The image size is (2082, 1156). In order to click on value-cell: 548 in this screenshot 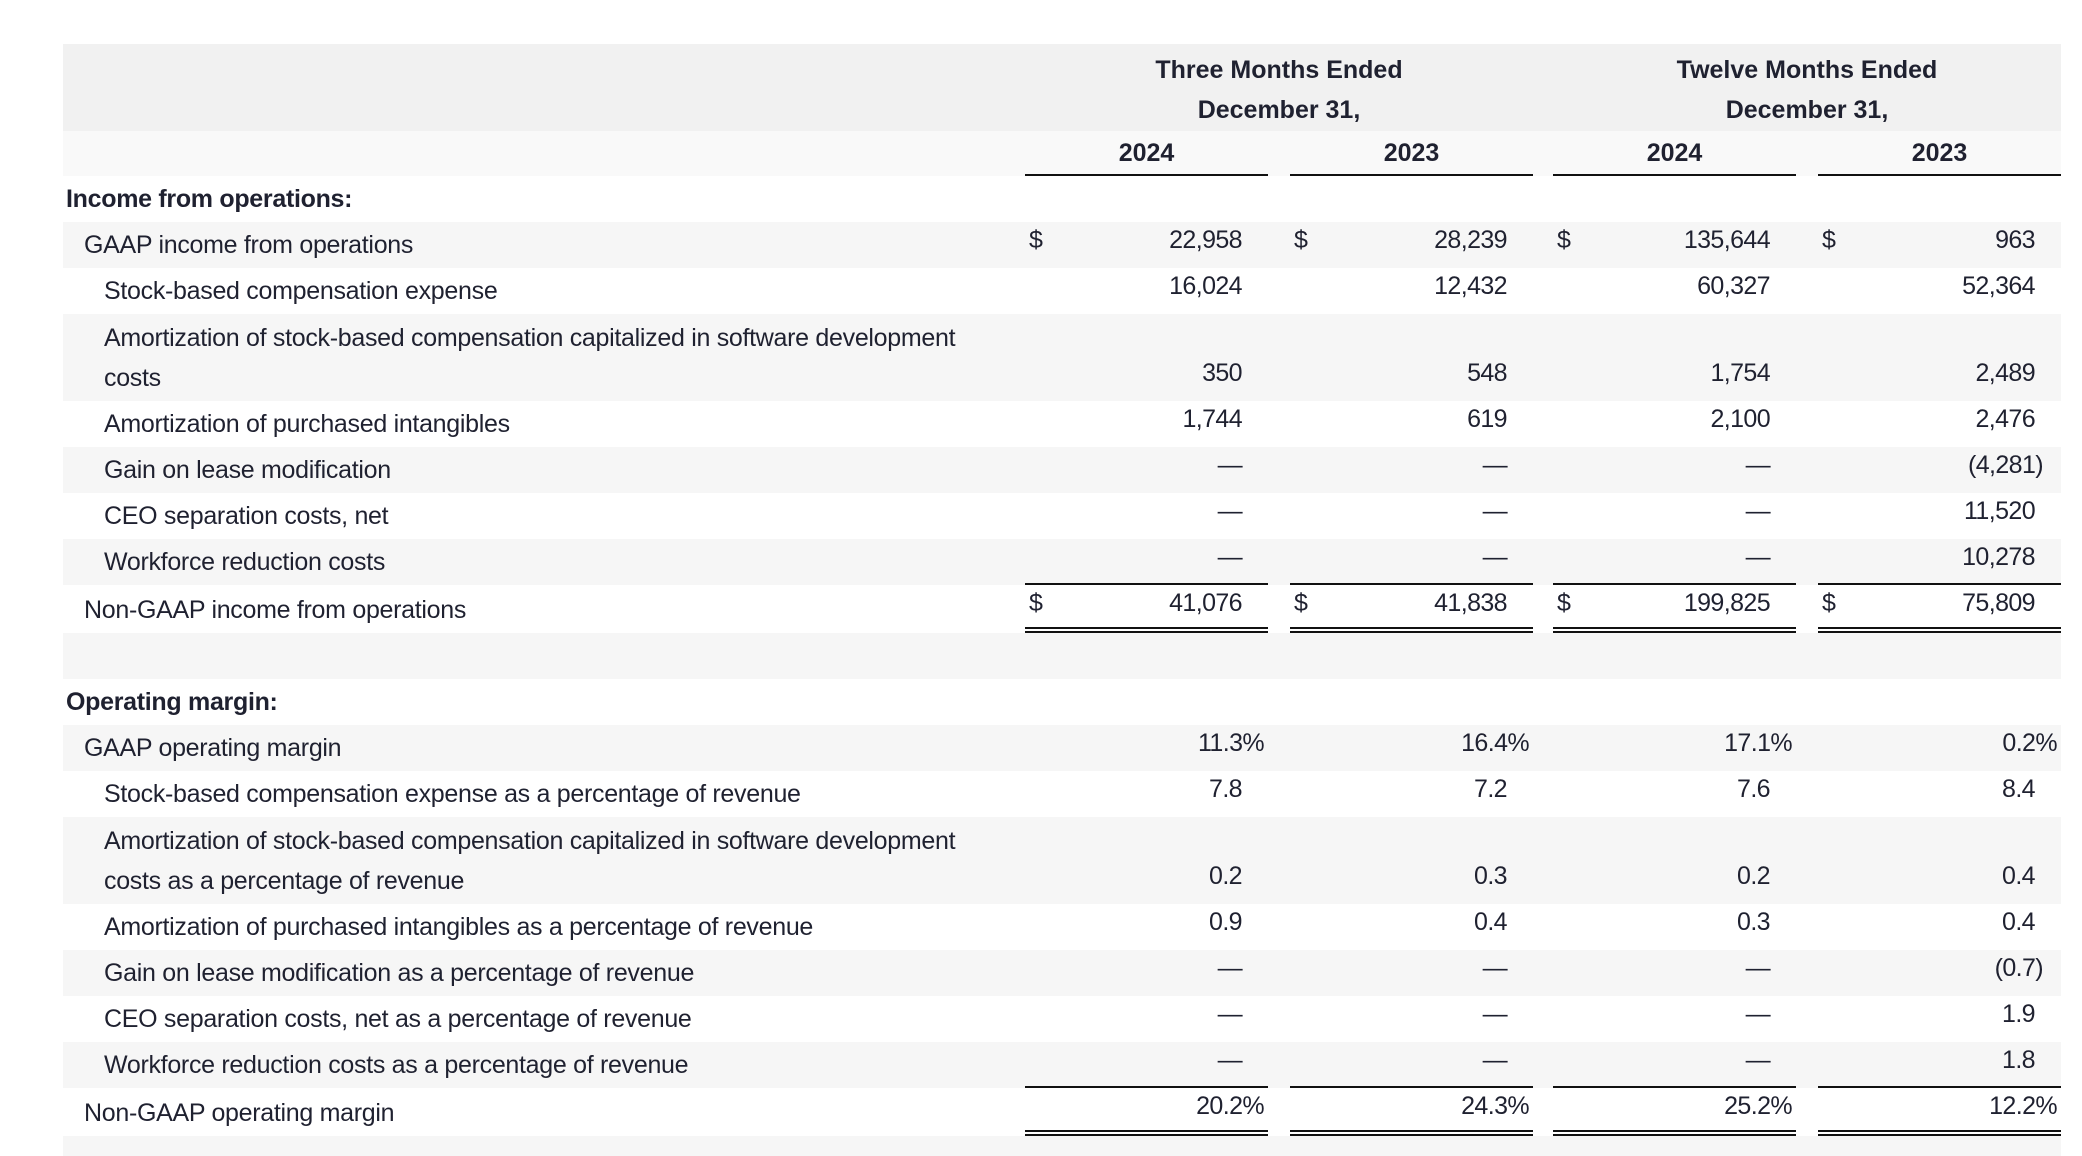, I will do `click(1411, 378)`.